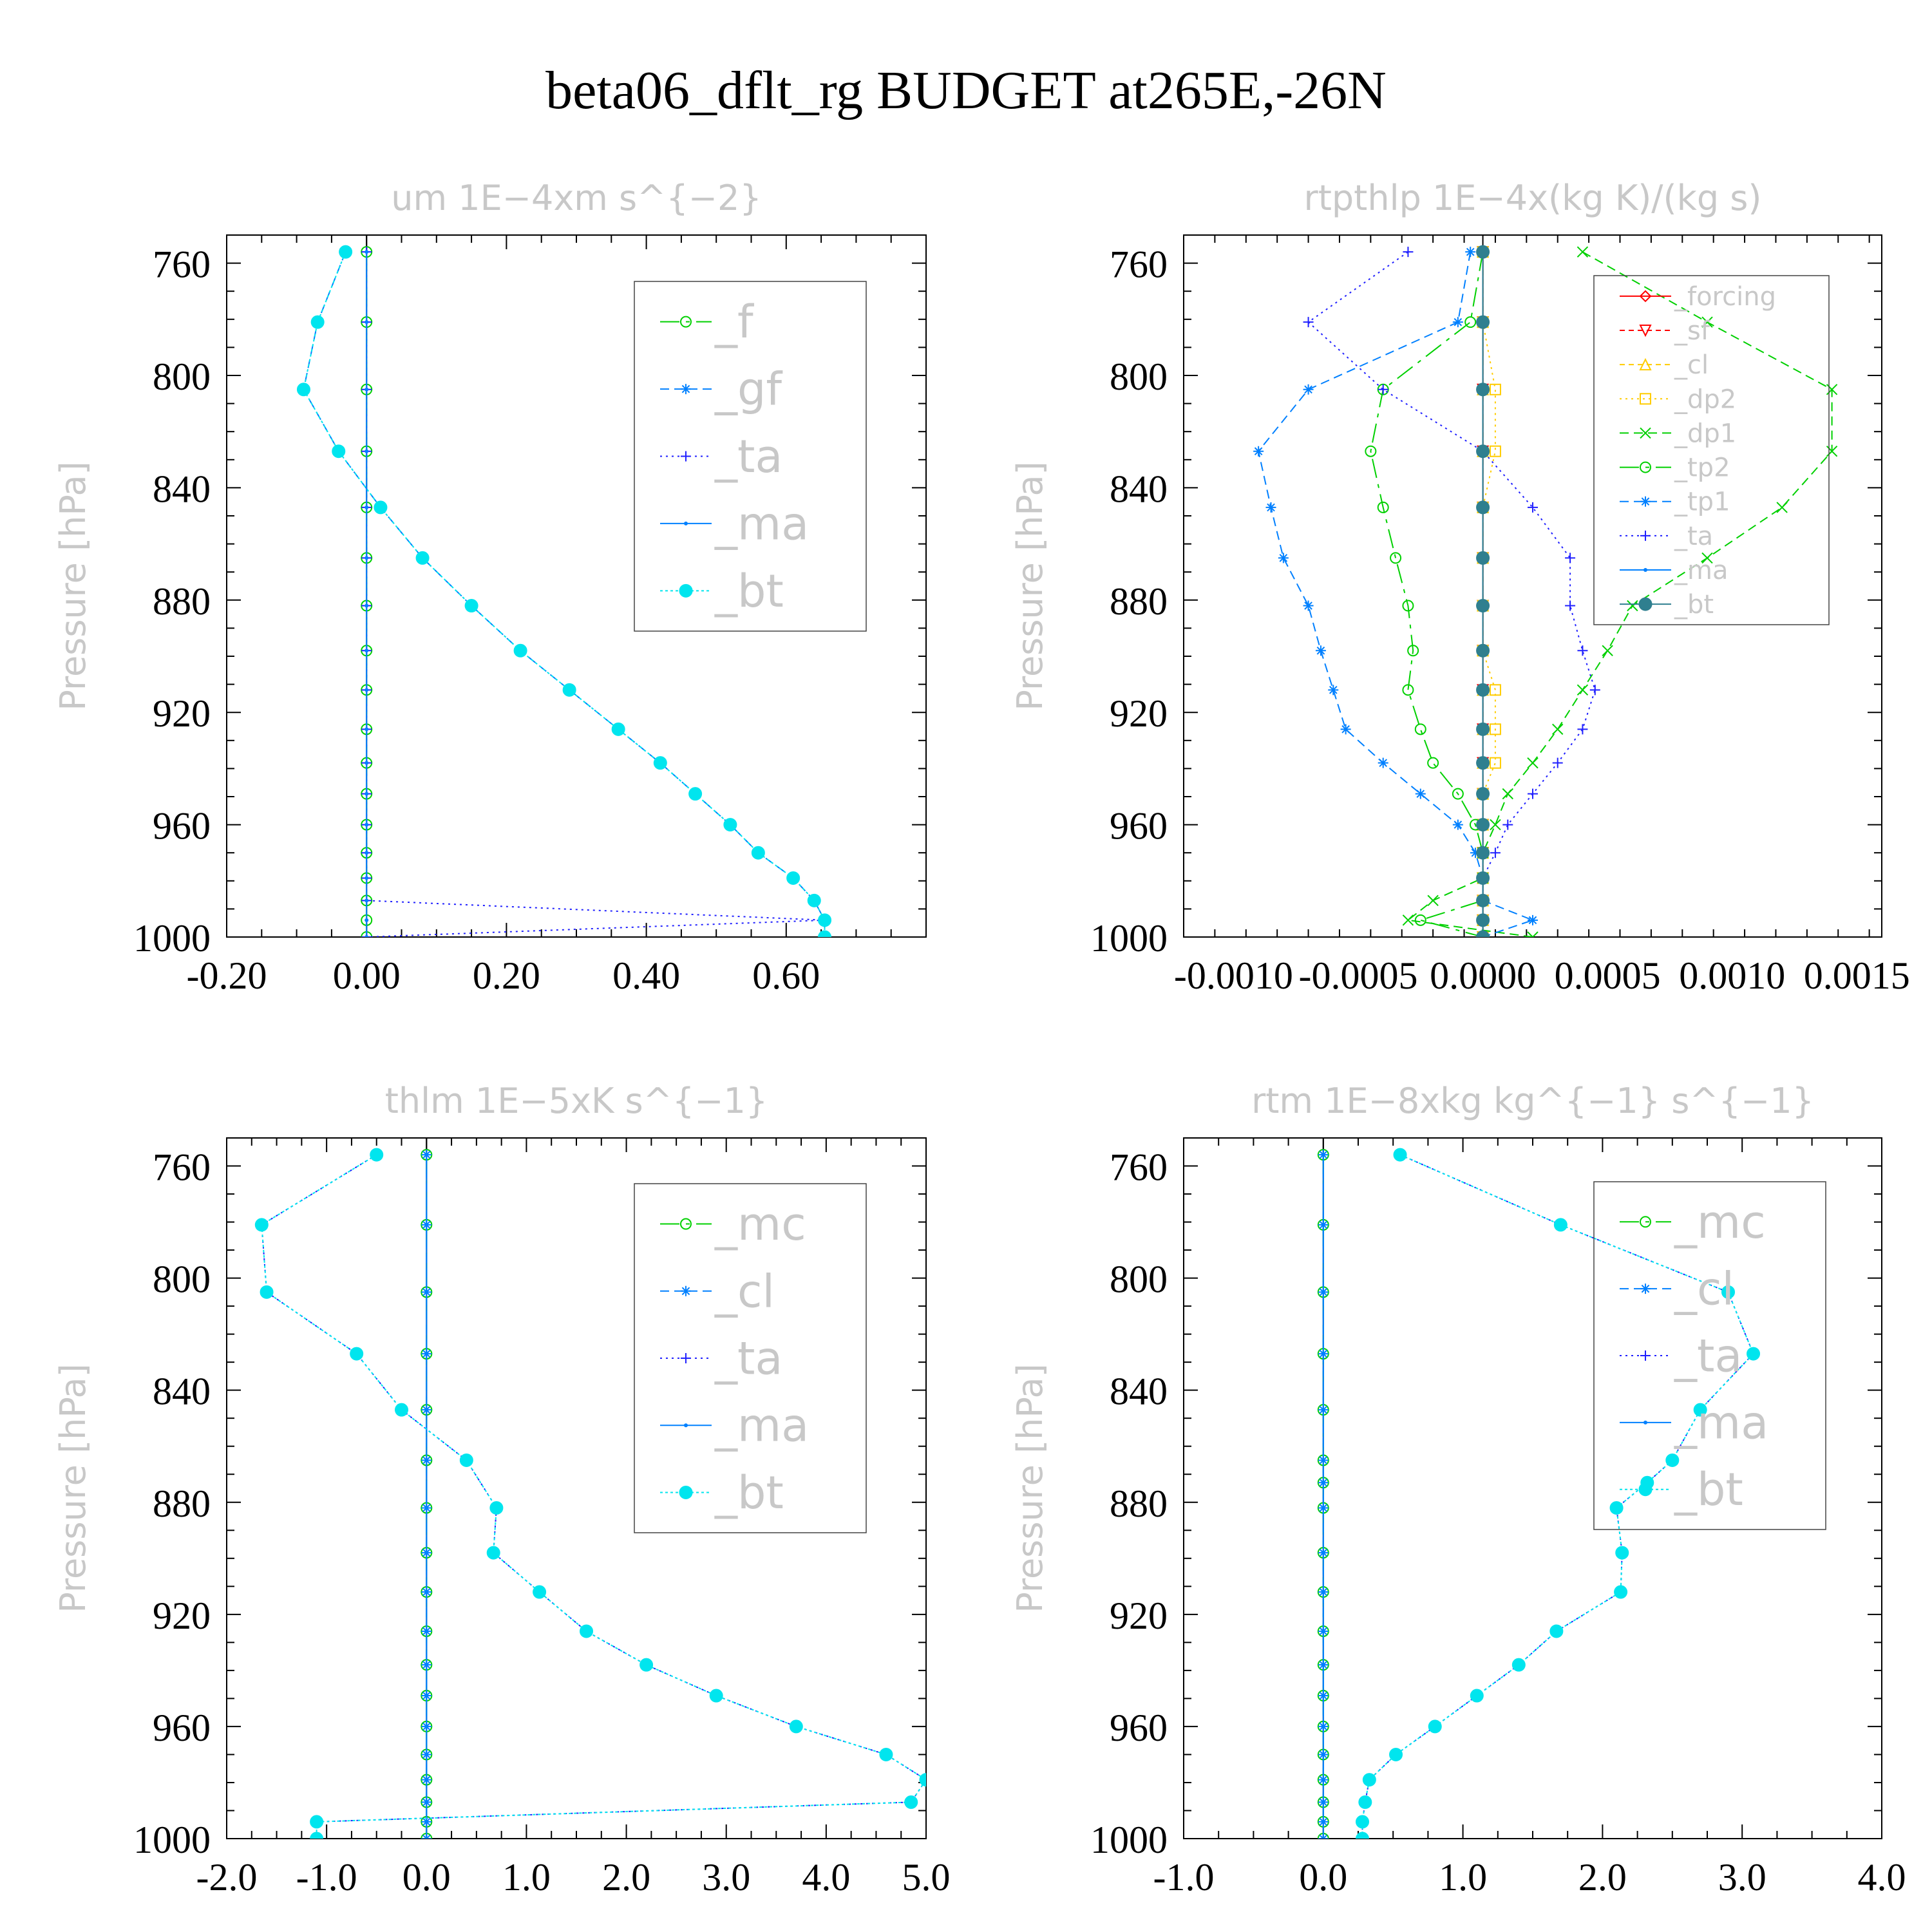 This screenshot has height=1932, width=1932. What do you see at coordinates (966, 91) in the screenshot?
I see `figure-title: beta06_dflt_rg BUDGET at265E,-26N` at bounding box center [966, 91].